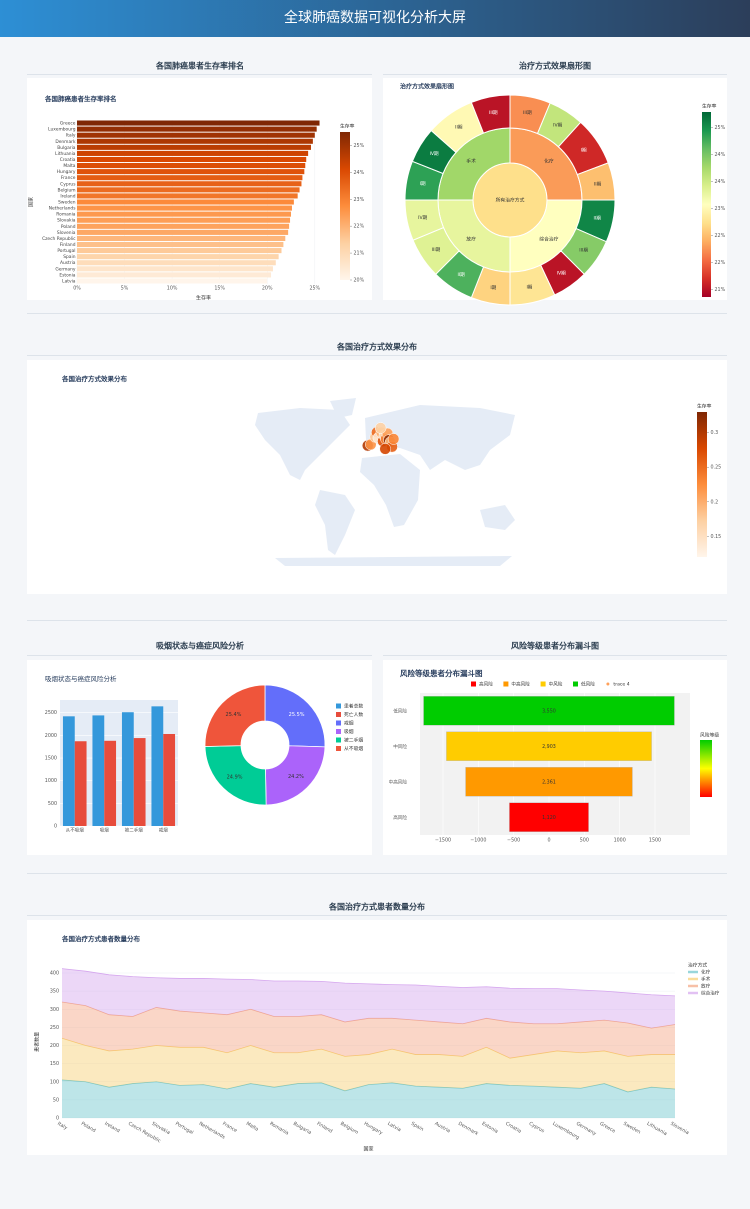 This screenshot has height=1209, width=750. I want to click on y-tick-label: 200, so click(54, 1046).